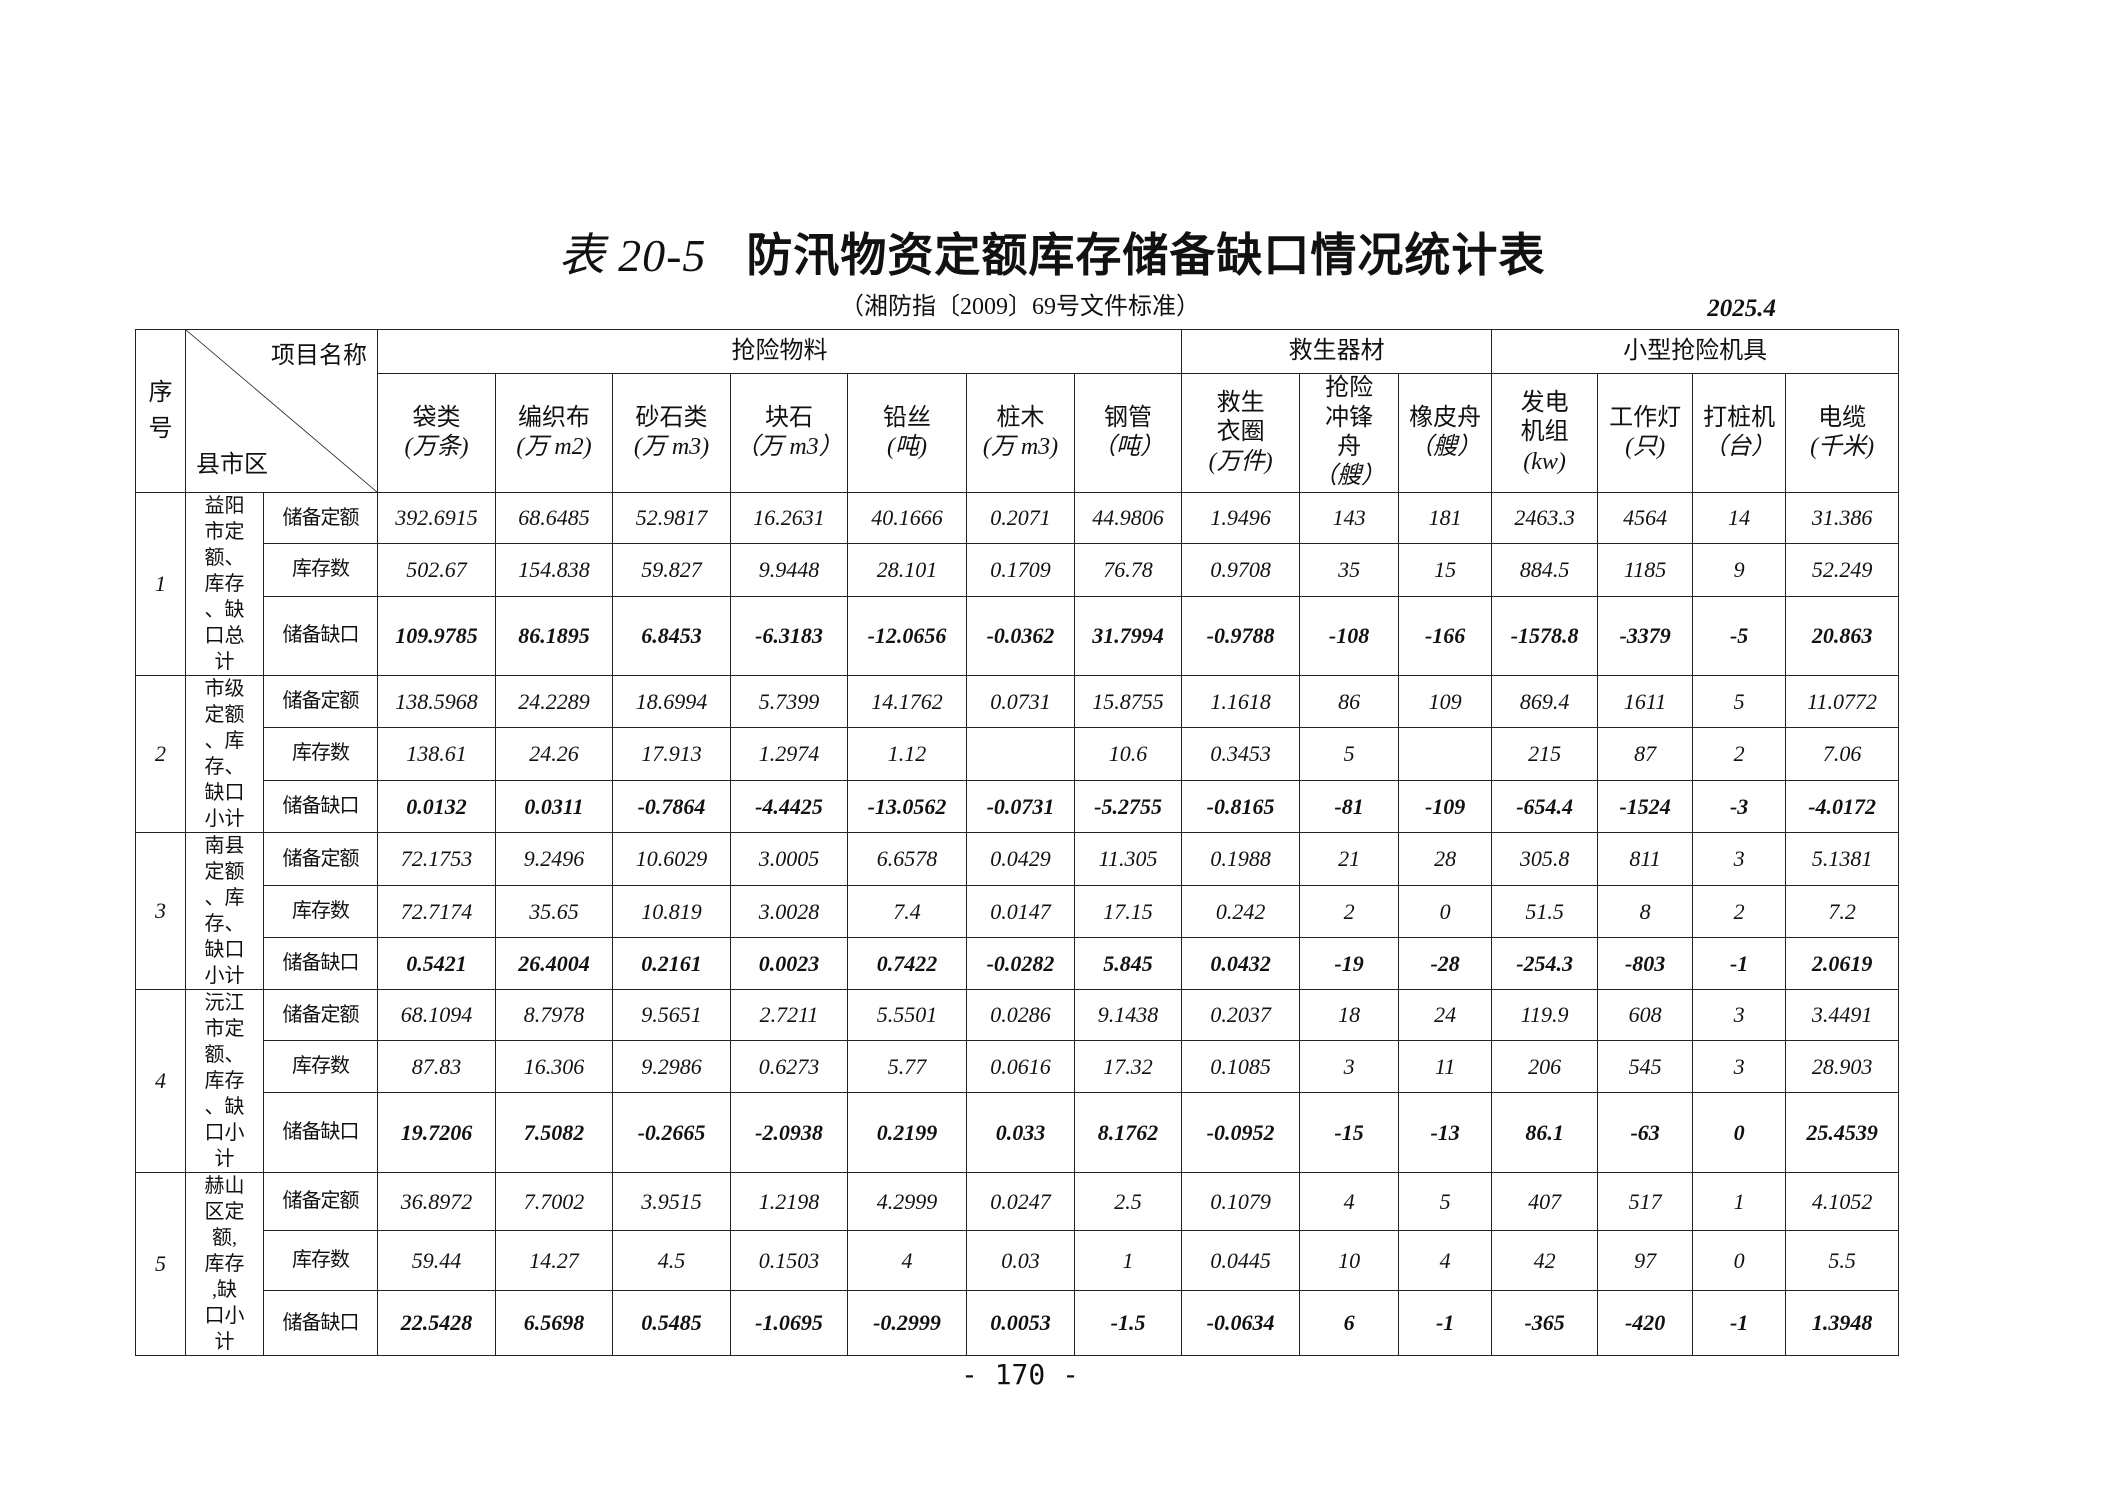 The width and height of the screenshot is (2104, 1488). I want to click on column-unit: (kw), so click(1544, 461).